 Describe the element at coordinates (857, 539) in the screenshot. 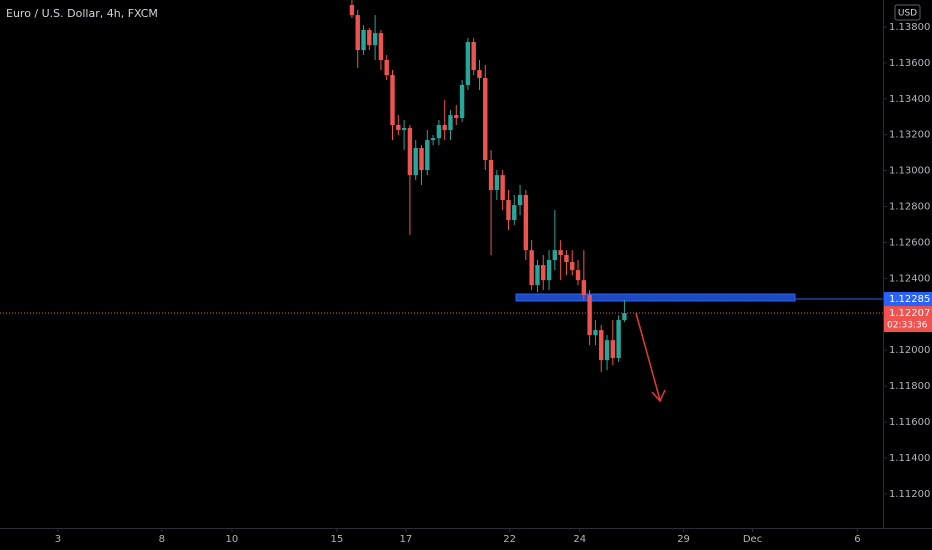

I see `x-tick-label: 6` at that location.